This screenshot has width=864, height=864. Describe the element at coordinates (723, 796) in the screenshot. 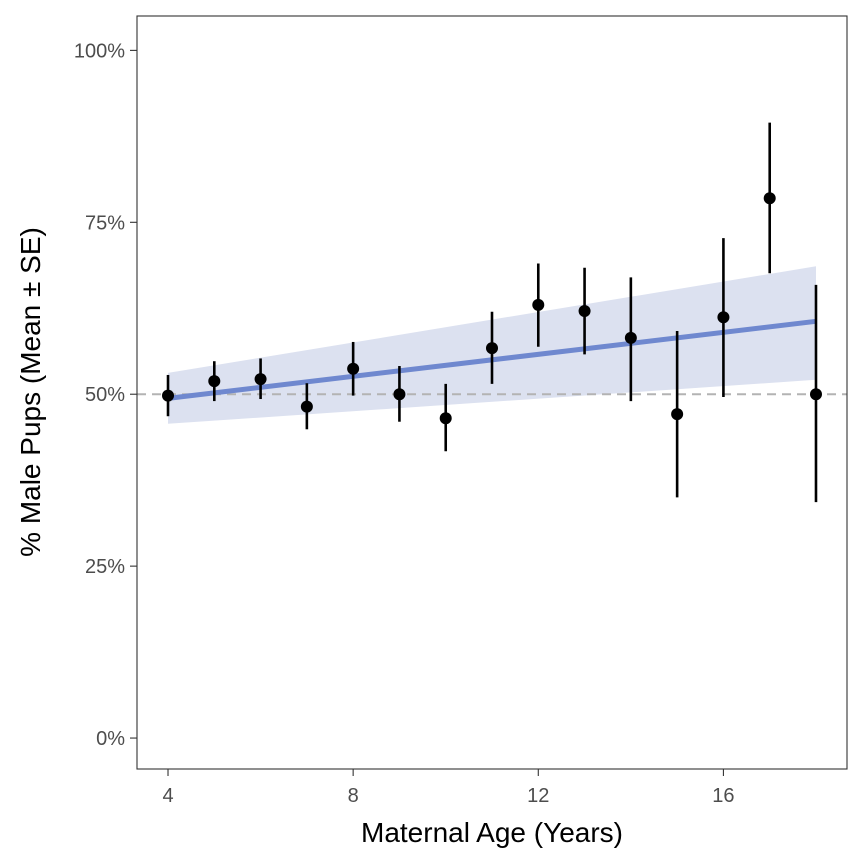

I see `x-tick-label: 16` at that location.